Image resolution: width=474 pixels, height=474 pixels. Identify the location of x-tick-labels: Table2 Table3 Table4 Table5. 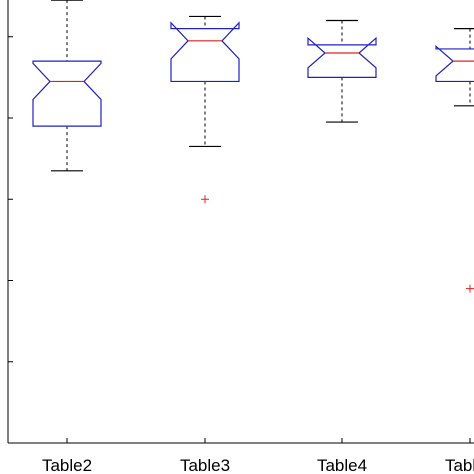
(258, 465).